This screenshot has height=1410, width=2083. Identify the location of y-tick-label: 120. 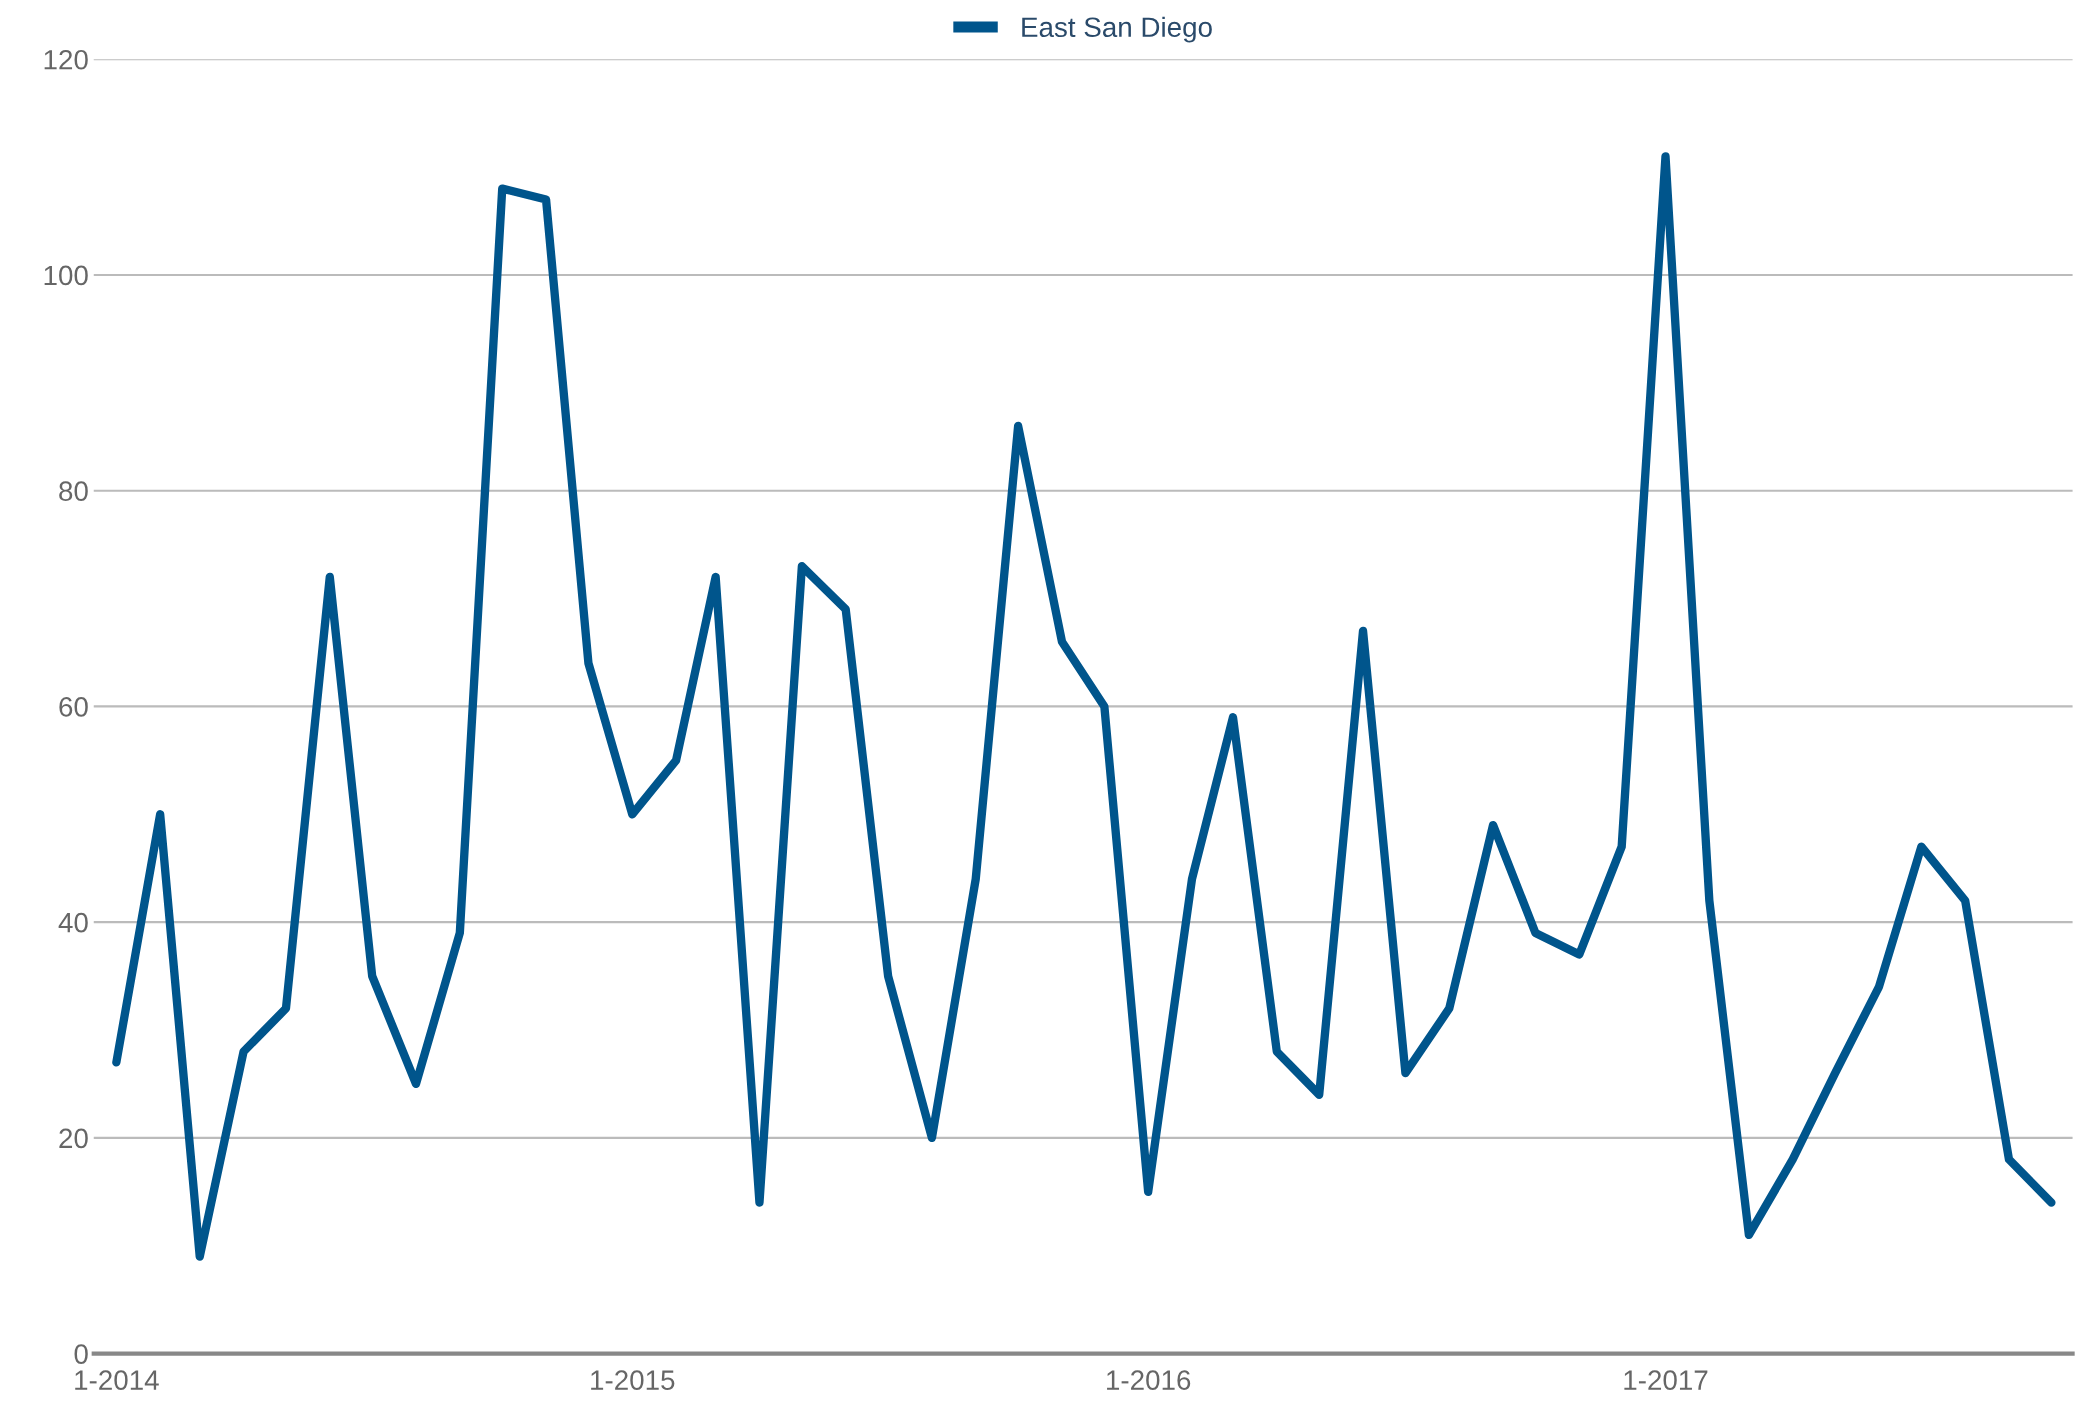
(66, 59).